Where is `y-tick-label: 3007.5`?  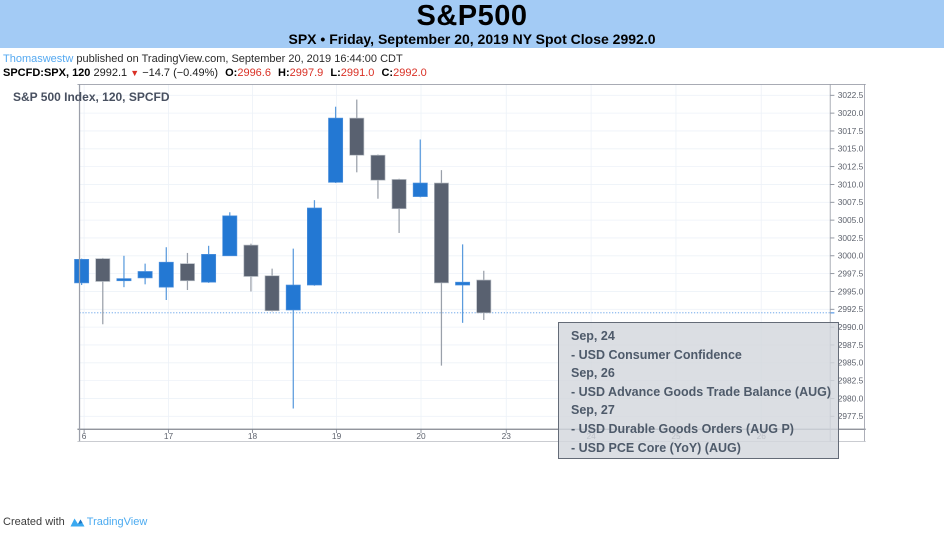 y-tick-label: 3007.5 is located at coordinates (851, 202).